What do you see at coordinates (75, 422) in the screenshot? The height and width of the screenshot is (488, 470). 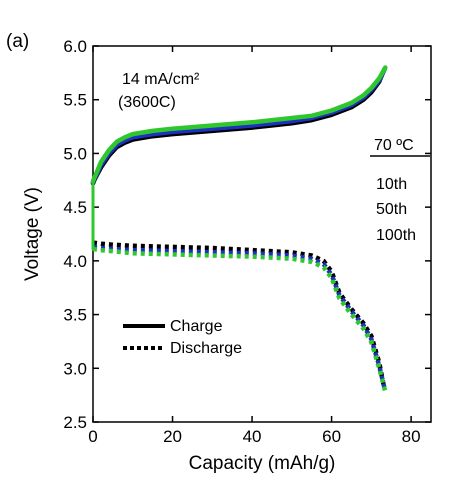 I see `y-tick-label: 2.5` at bounding box center [75, 422].